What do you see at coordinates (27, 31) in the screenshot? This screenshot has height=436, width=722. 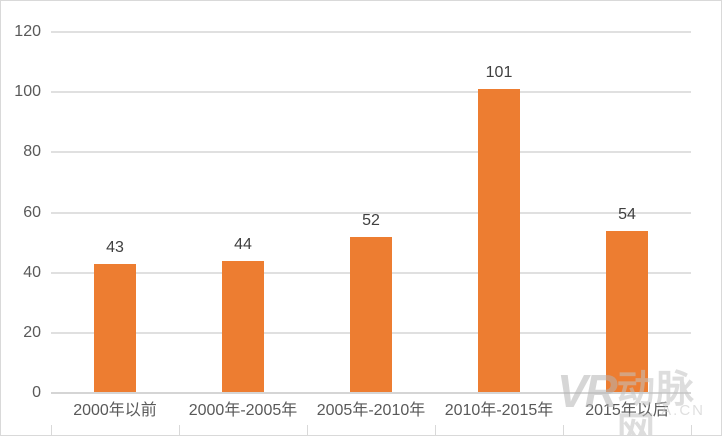 I see `y-axis-tick-label: 120` at bounding box center [27, 31].